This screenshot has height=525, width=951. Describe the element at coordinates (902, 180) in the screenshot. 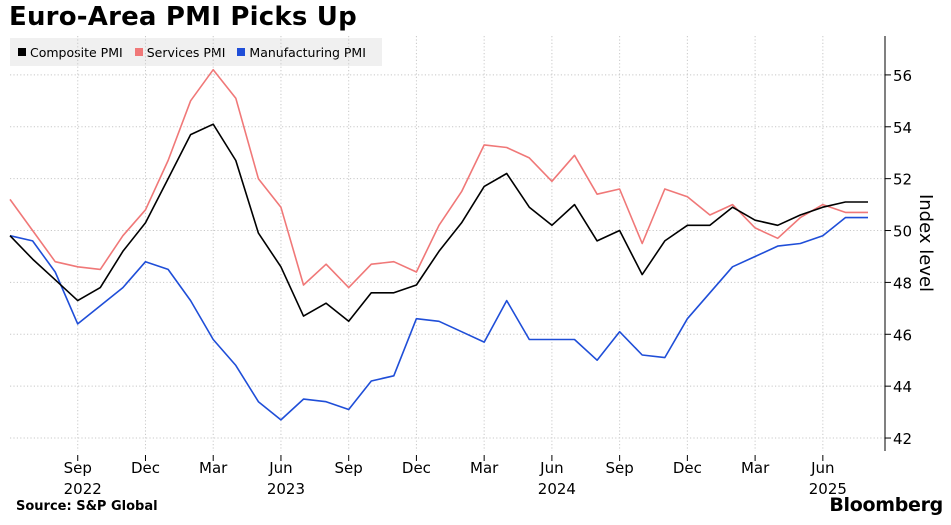

I see `y-tick-label: 52` at that location.